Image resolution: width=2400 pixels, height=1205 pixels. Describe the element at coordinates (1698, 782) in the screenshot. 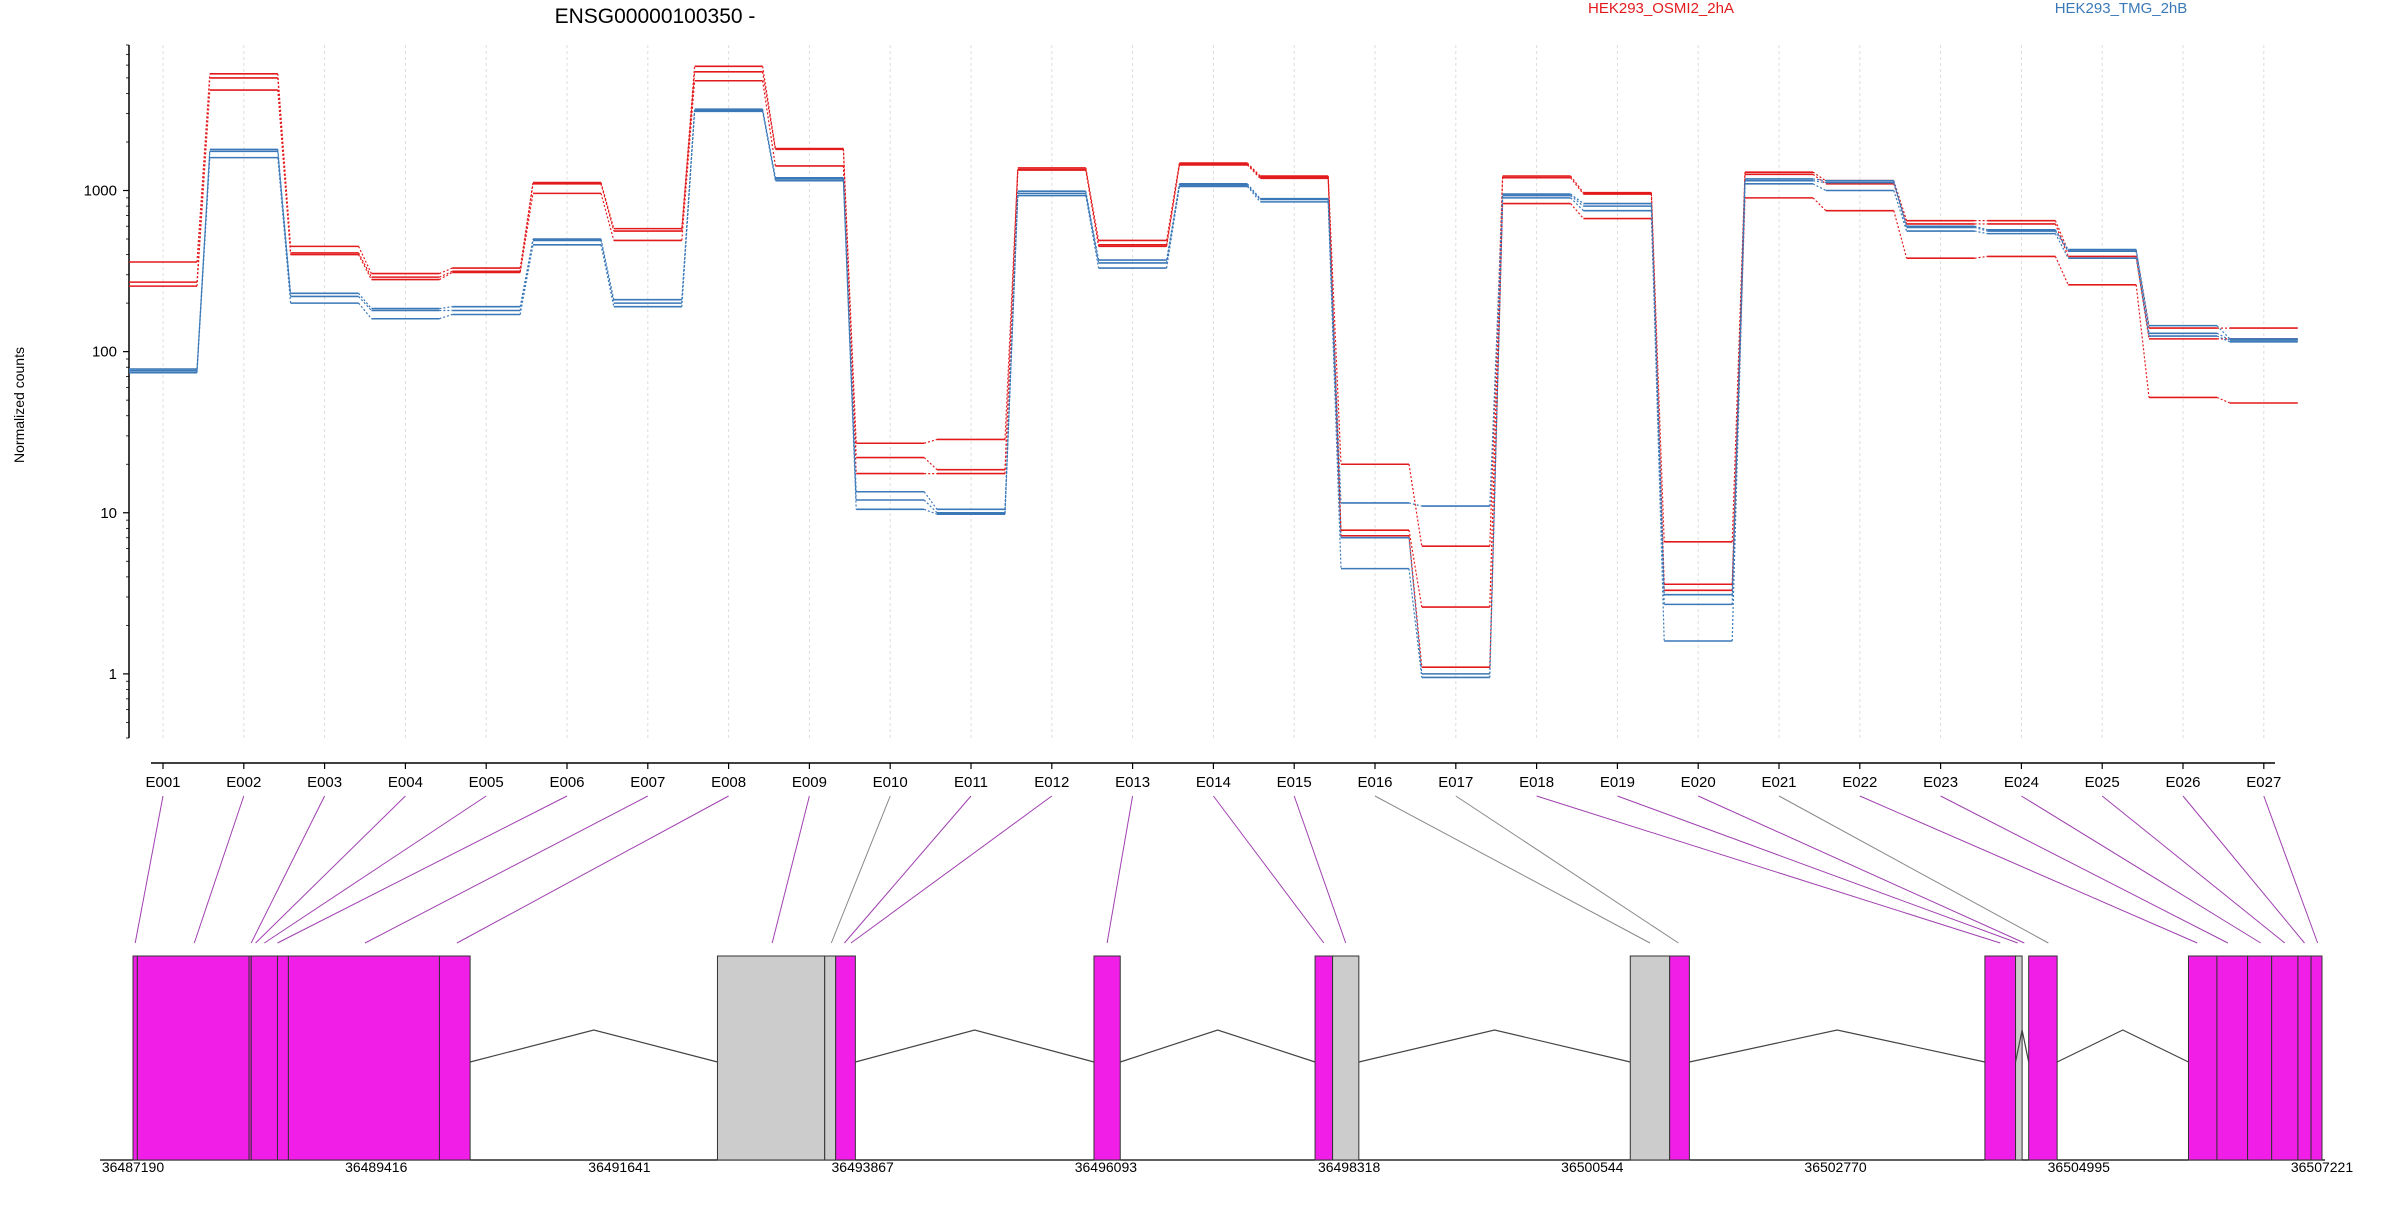

I see `x-tick-label: E020` at that location.